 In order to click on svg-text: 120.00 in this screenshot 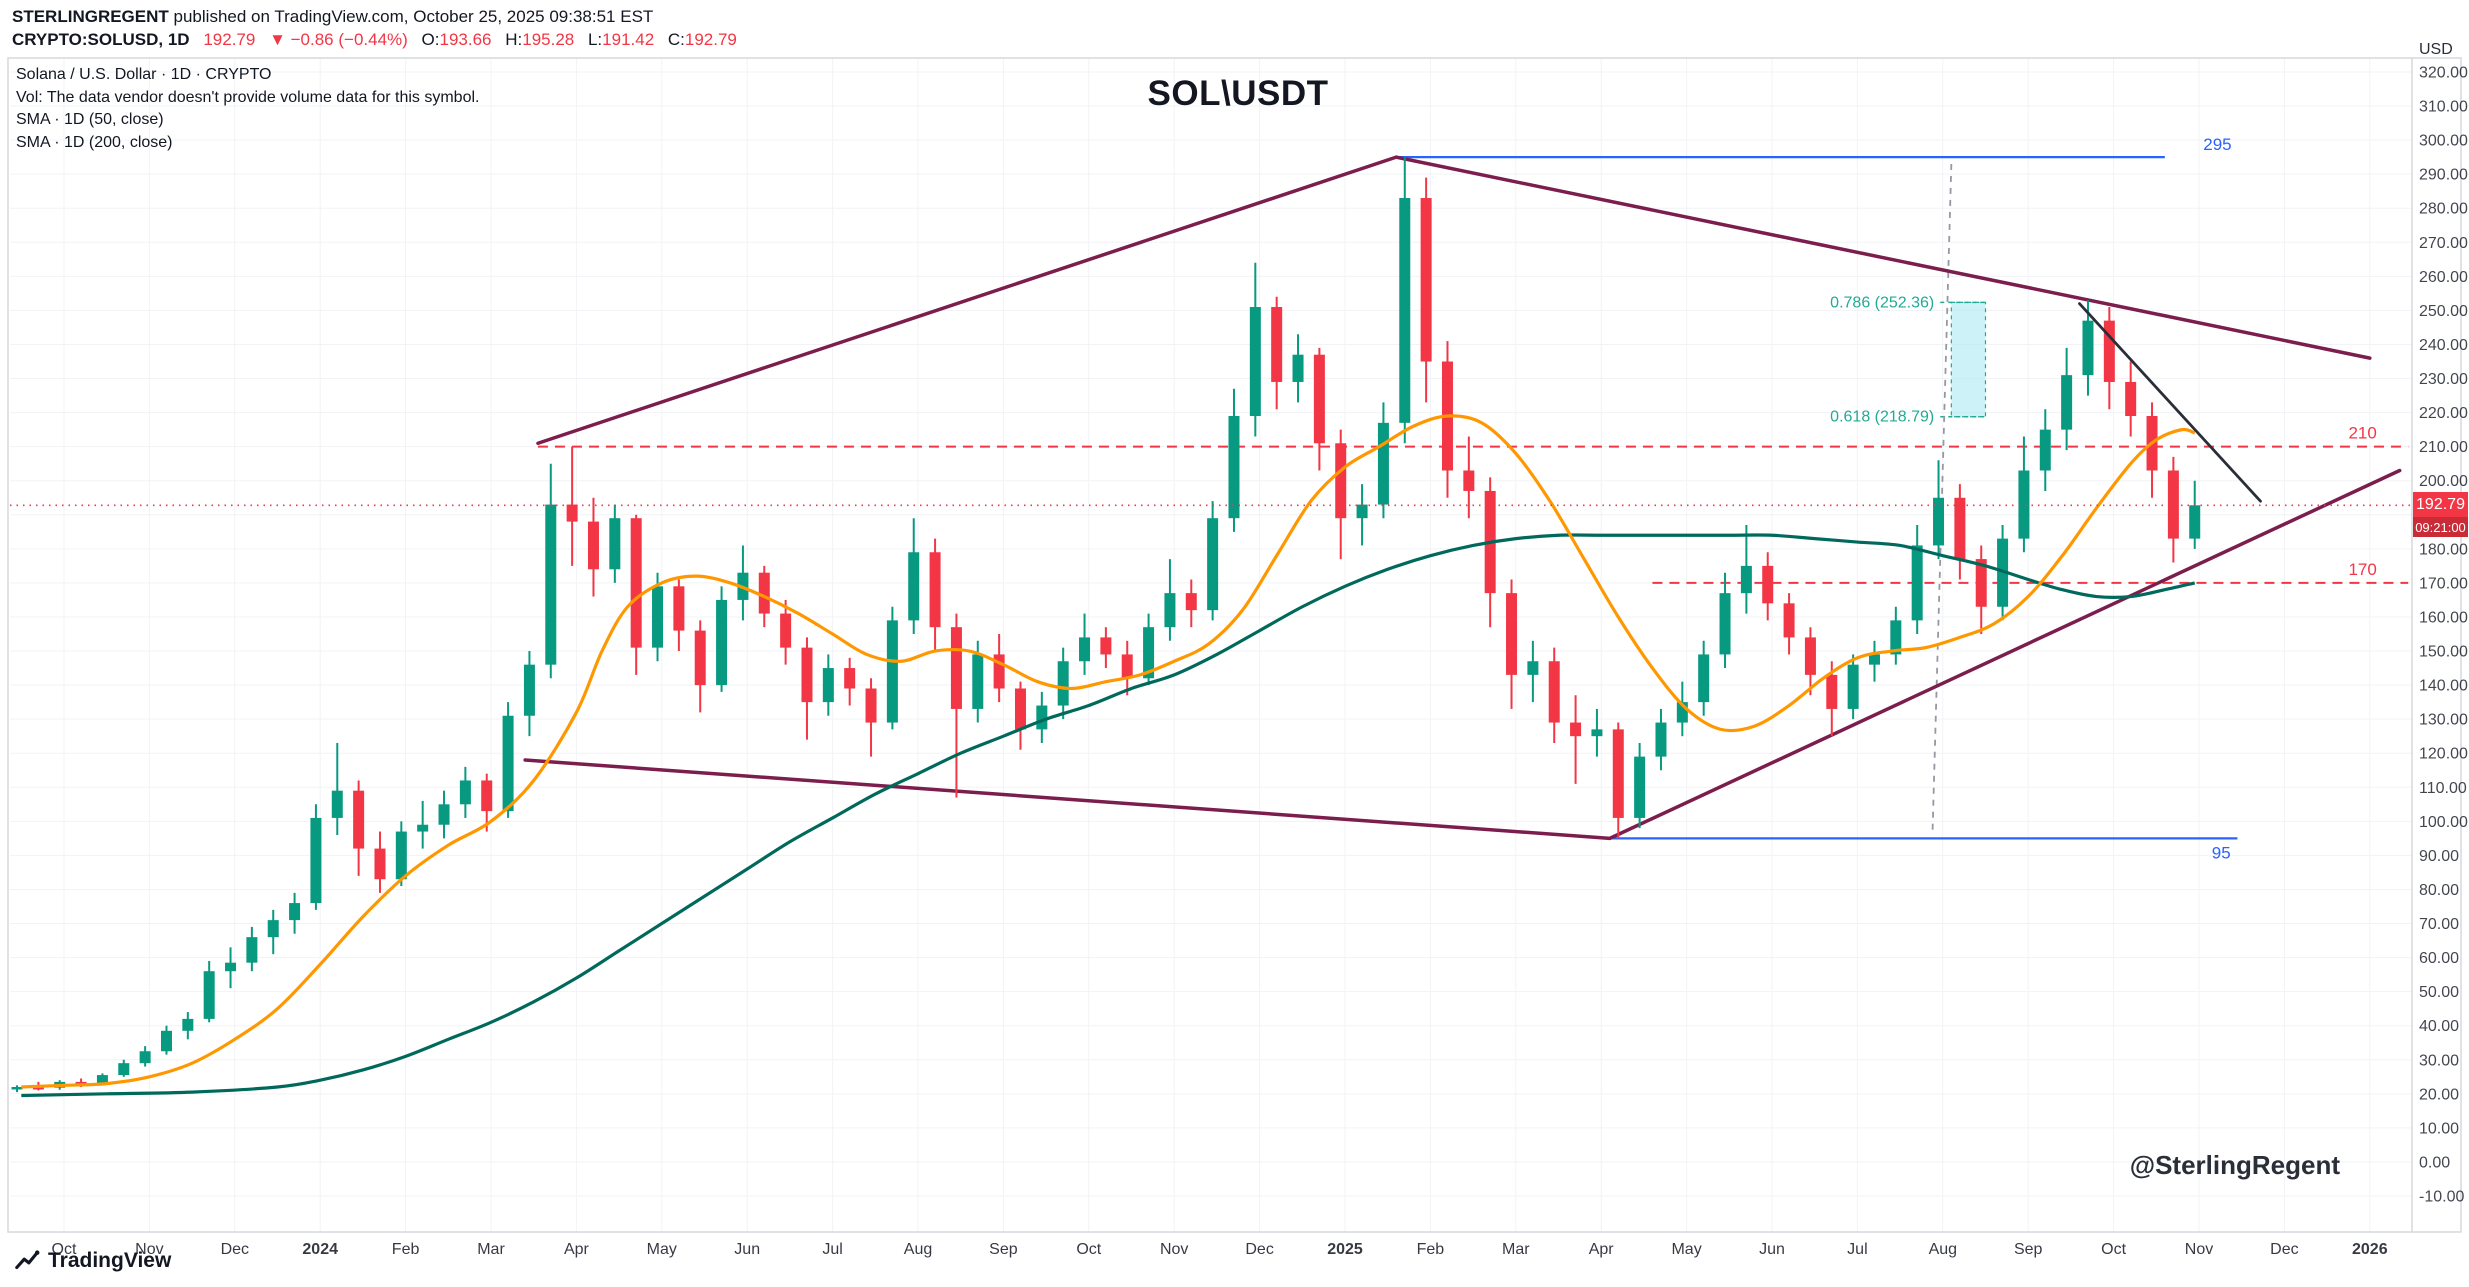, I will do `click(2443, 754)`.